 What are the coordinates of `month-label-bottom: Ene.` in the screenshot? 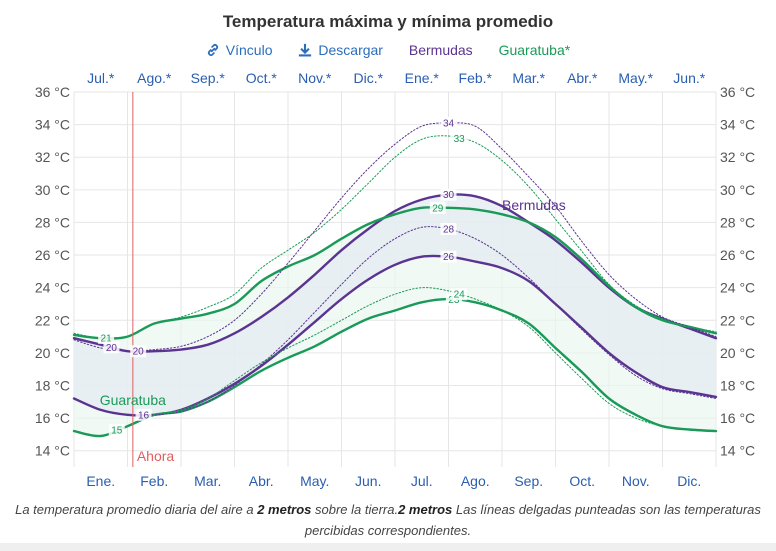 It's located at (100, 481).